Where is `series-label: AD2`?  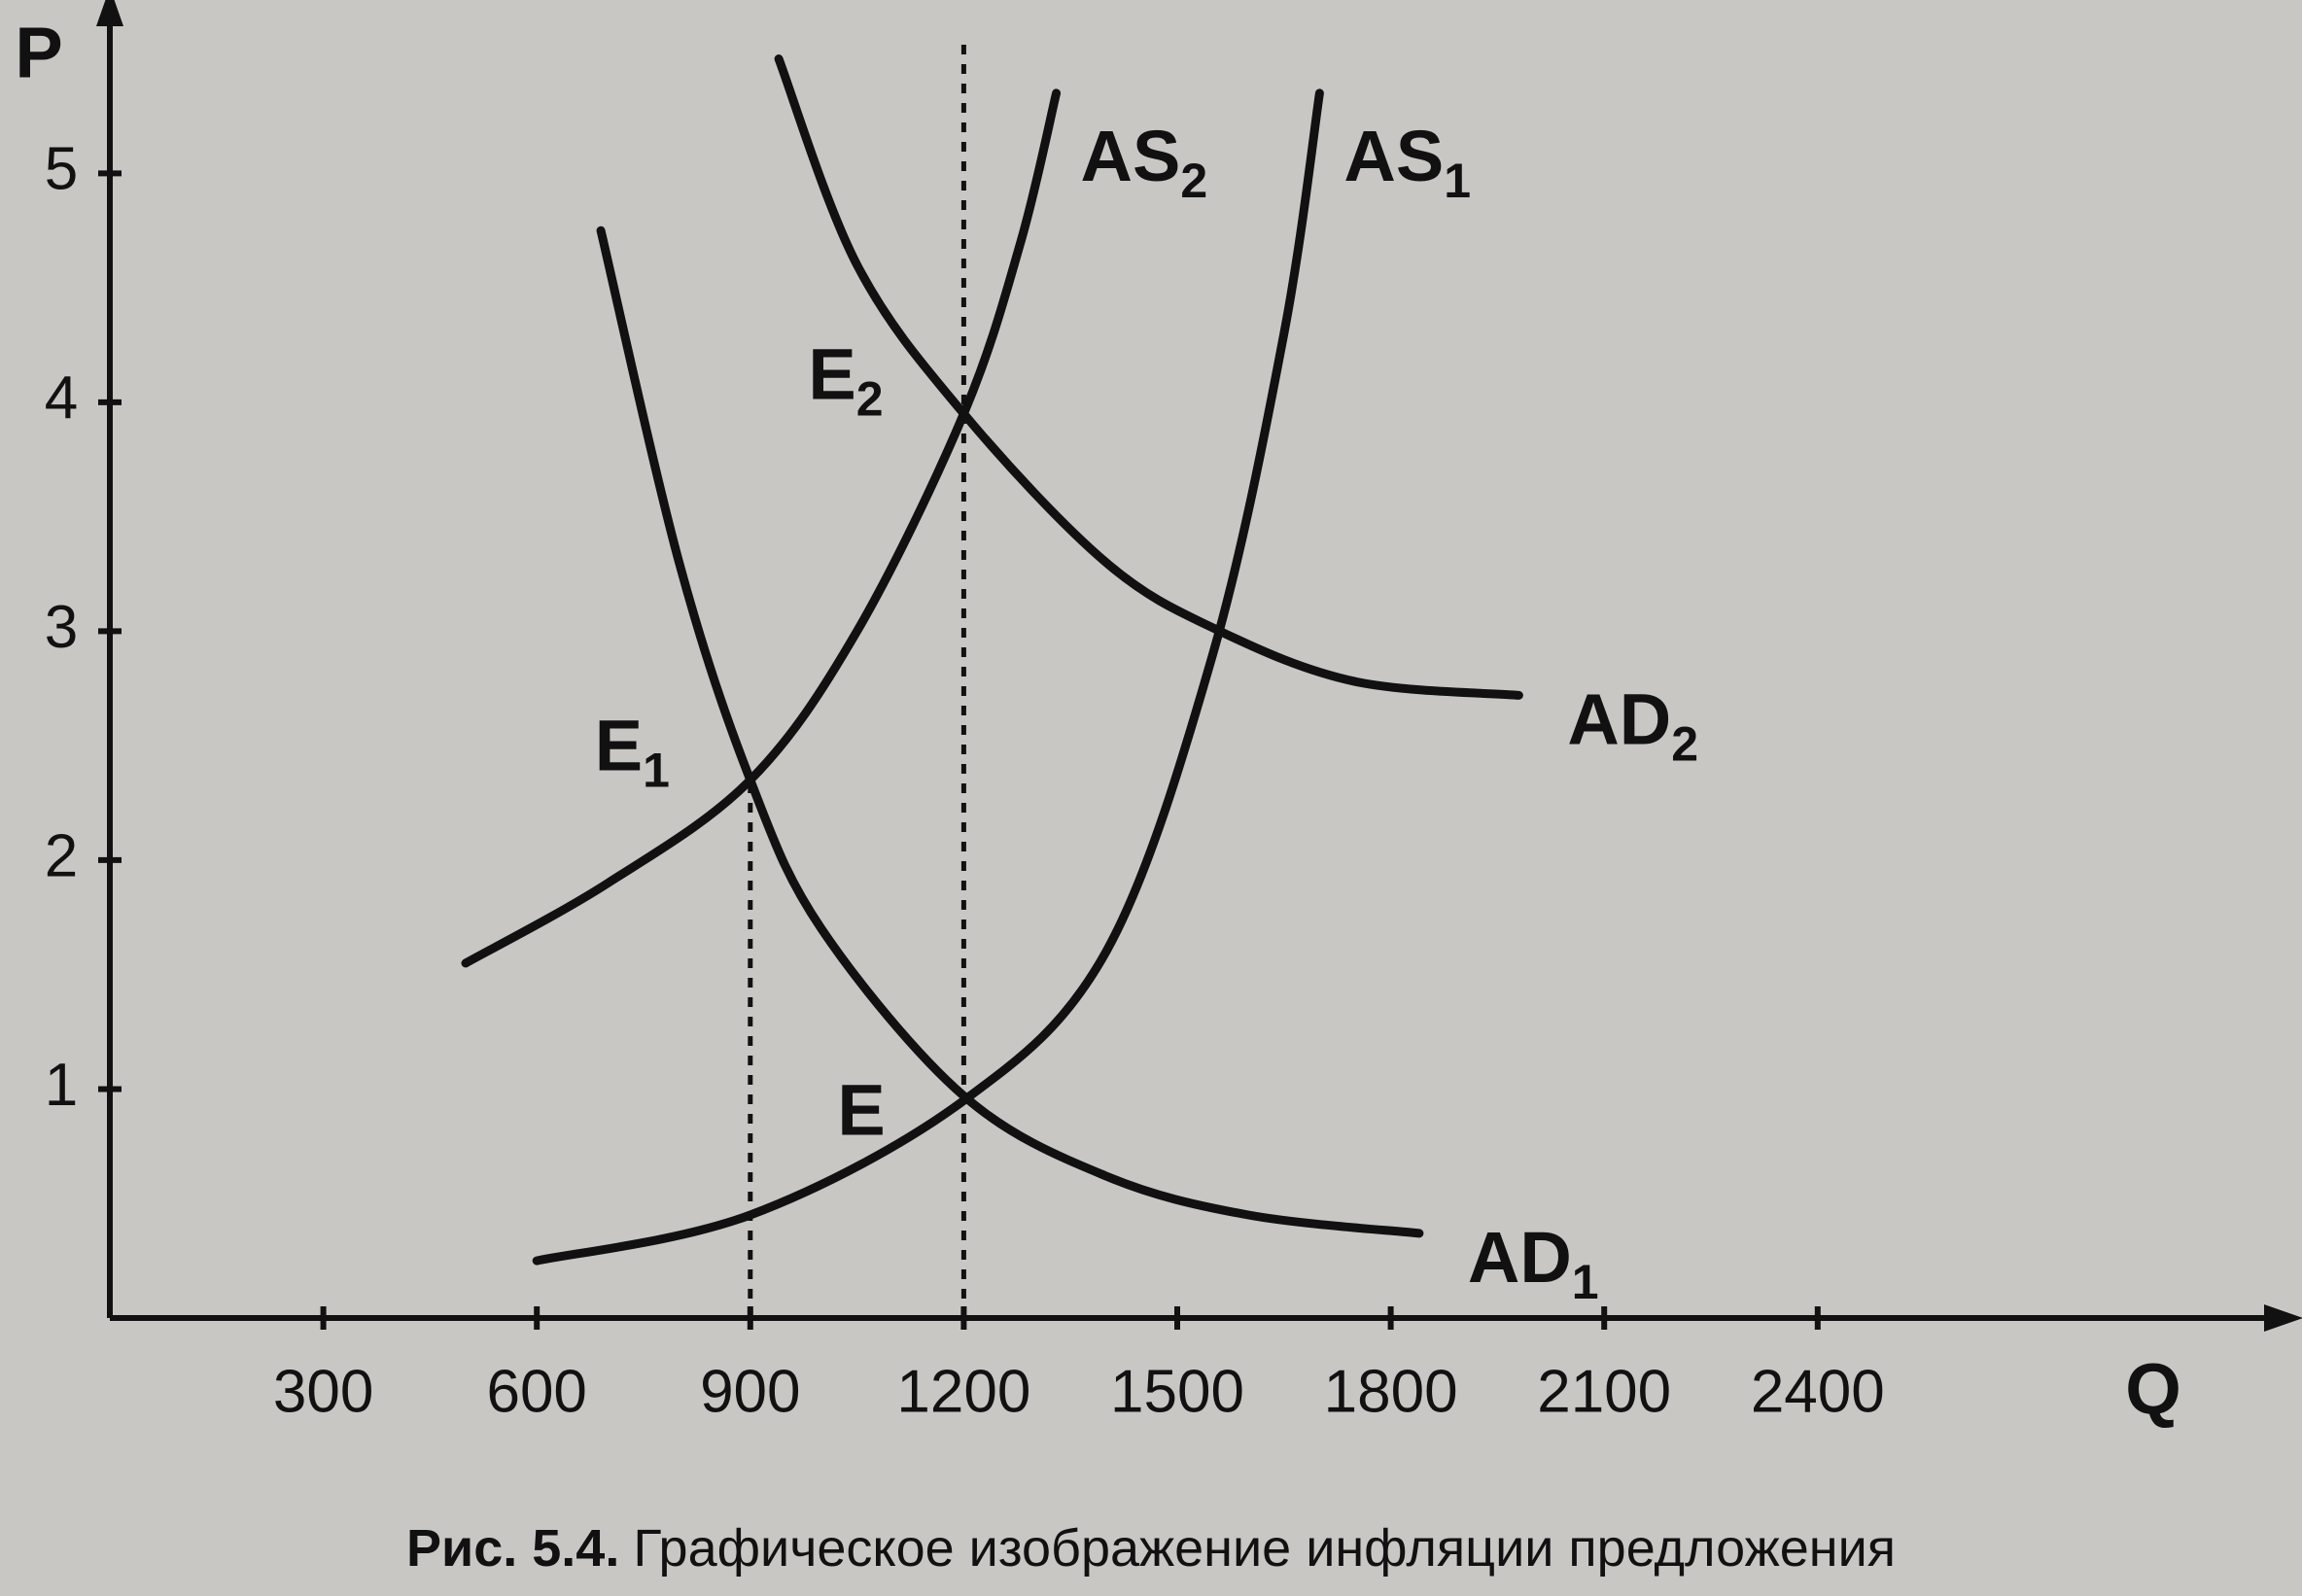
series-label: AD2 is located at coordinates (1633, 725).